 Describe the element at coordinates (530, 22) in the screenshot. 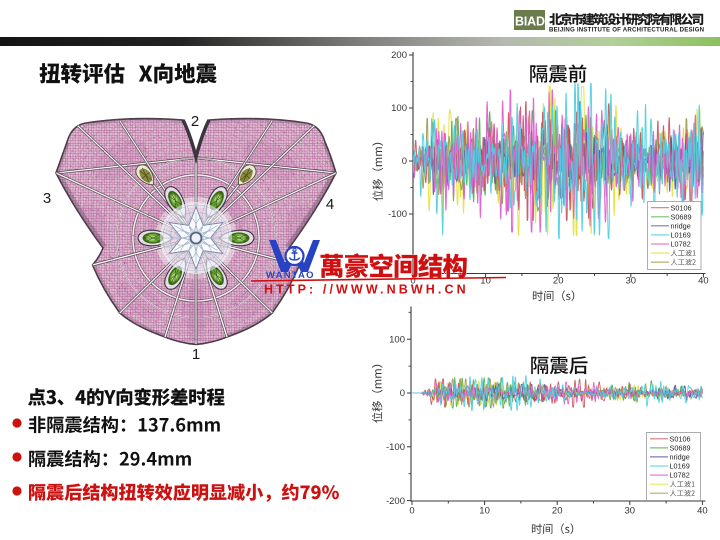

I see `svg-text: BIAD` at that location.